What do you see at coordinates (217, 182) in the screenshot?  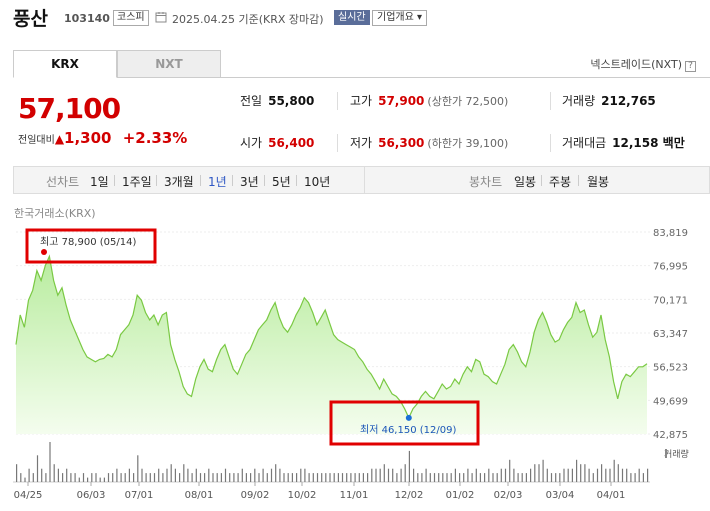 I see `period-1y: 1년` at bounding box center [217, 182].